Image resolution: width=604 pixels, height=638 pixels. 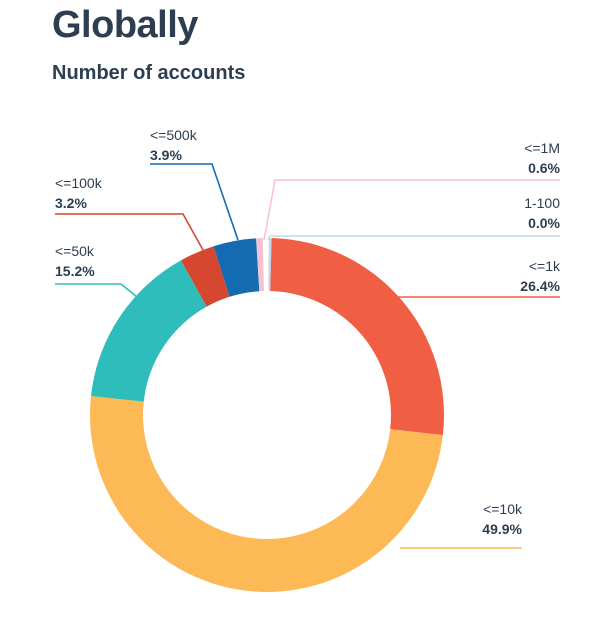 I want to click on slice-value-label: 49.9%, so click(x=502, y=529).